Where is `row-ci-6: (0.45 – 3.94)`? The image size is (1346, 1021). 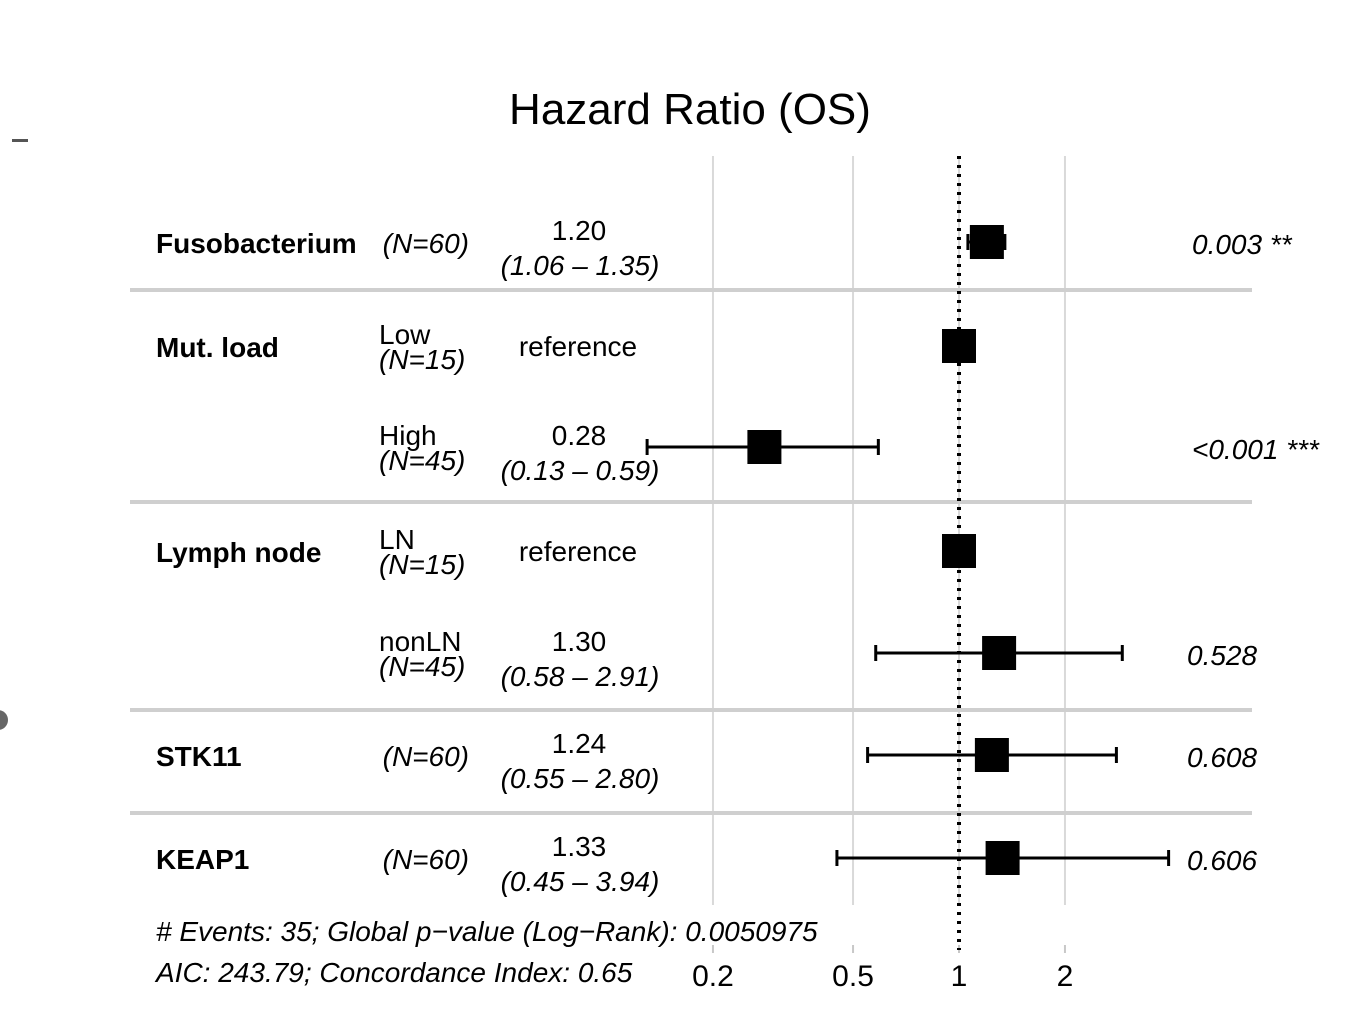
row-ci-6: (0.45 – 3.94) is located at coordinates (580, 881).